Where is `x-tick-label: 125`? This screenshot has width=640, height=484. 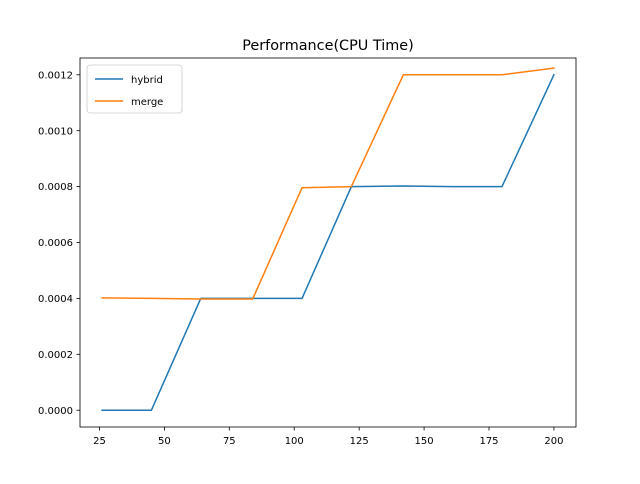 x-tick-label: 125 is located at coordinates (359, 441).